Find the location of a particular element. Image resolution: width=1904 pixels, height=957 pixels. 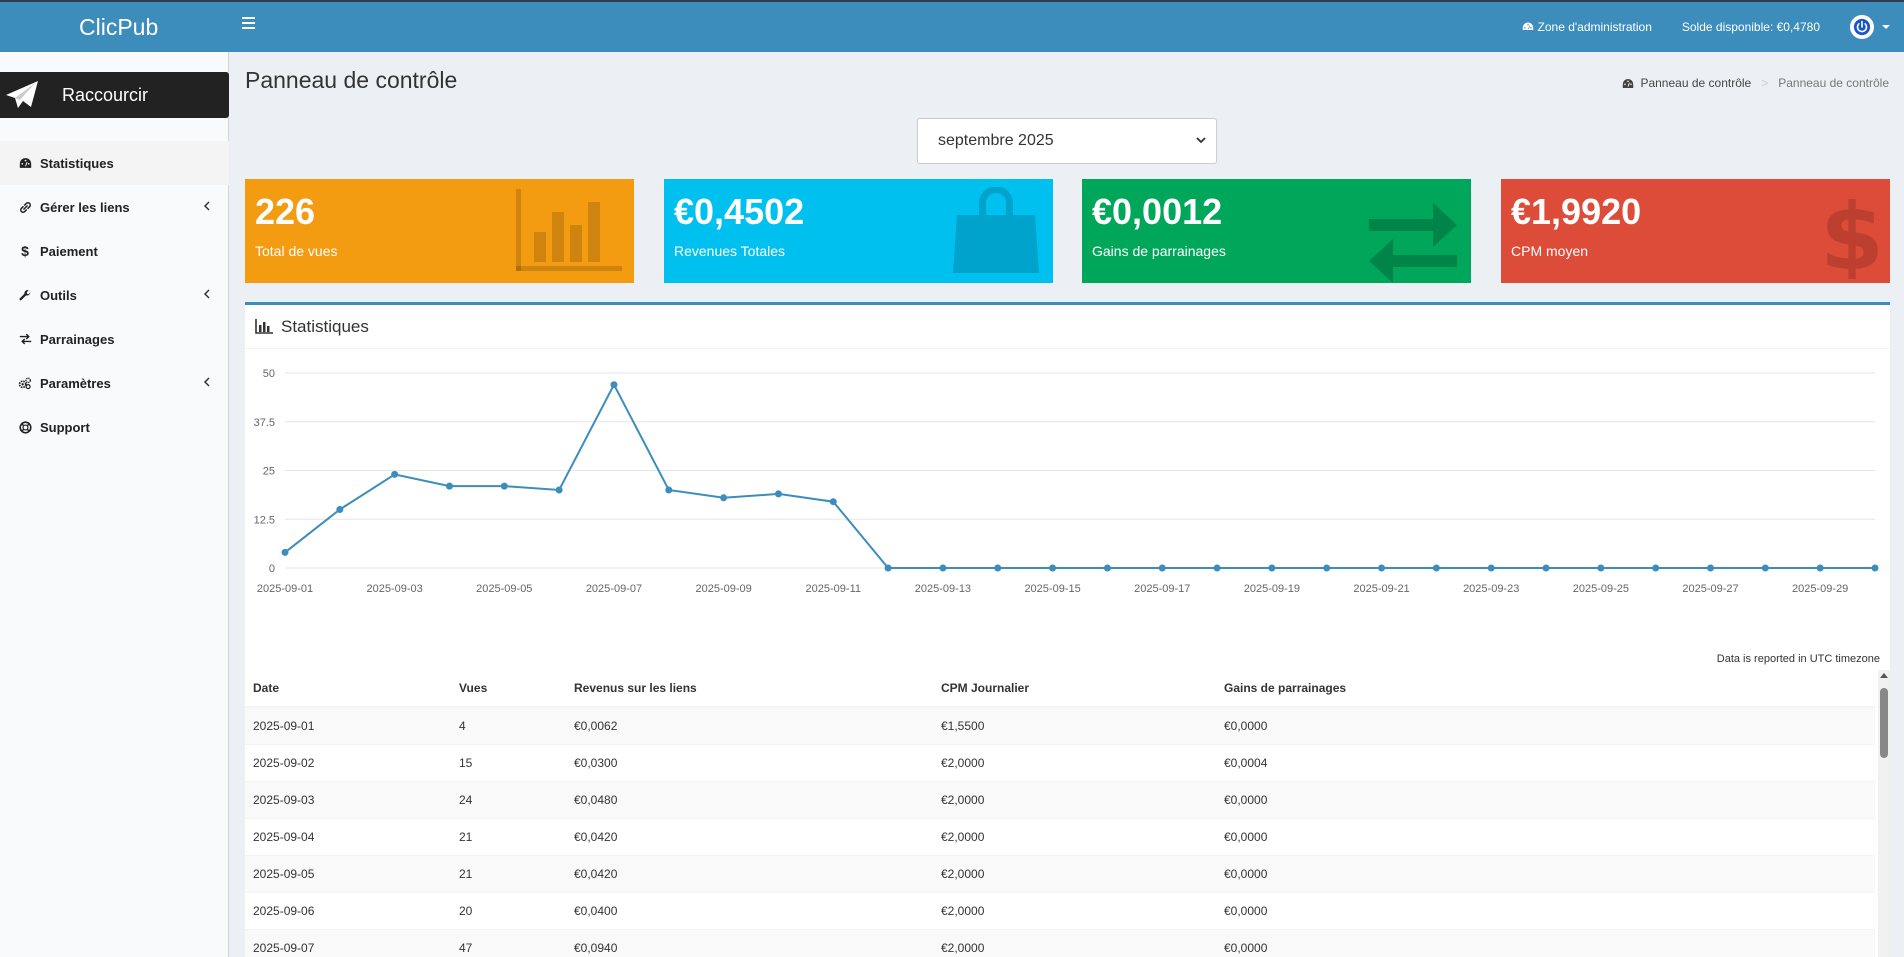

sidebar-item-label: Statistiques is located at coordinates (77, 163).